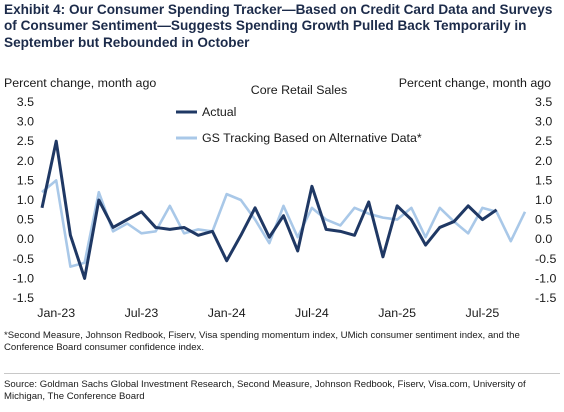 The height and width of the screenshot is (412, 564). What do you see at coordinates (543, 141) in the screenshot?
I see `y-tick-label-right: 2.5` at bounding box center [543, 141].